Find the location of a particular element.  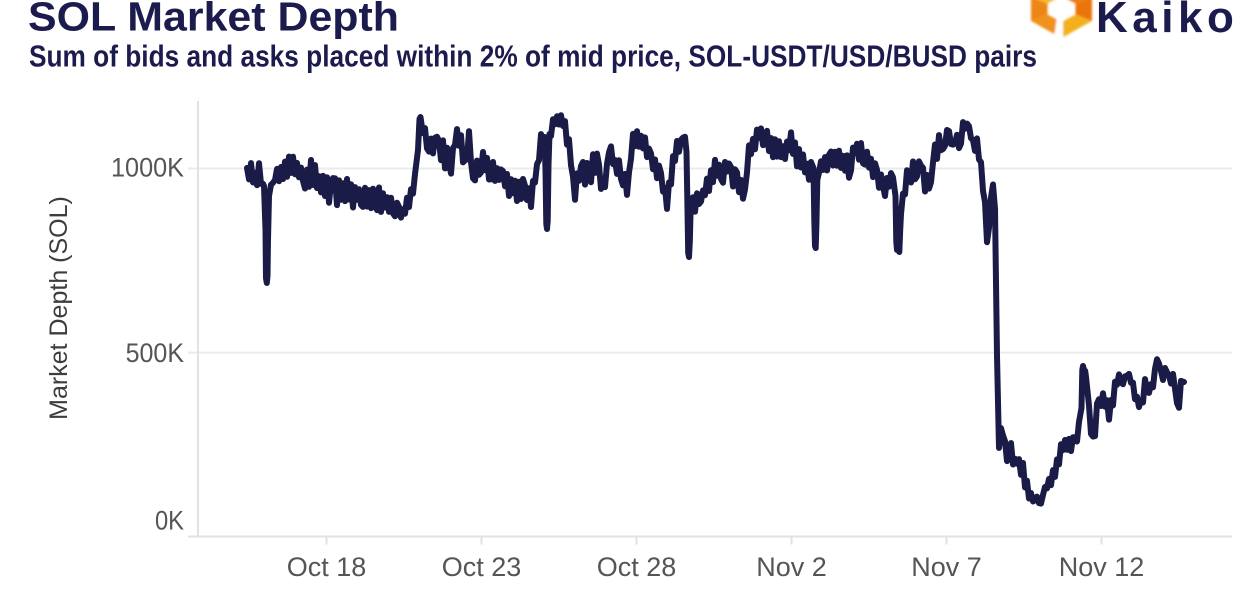

svg-text: 500K is located at coordinates (155, 353).